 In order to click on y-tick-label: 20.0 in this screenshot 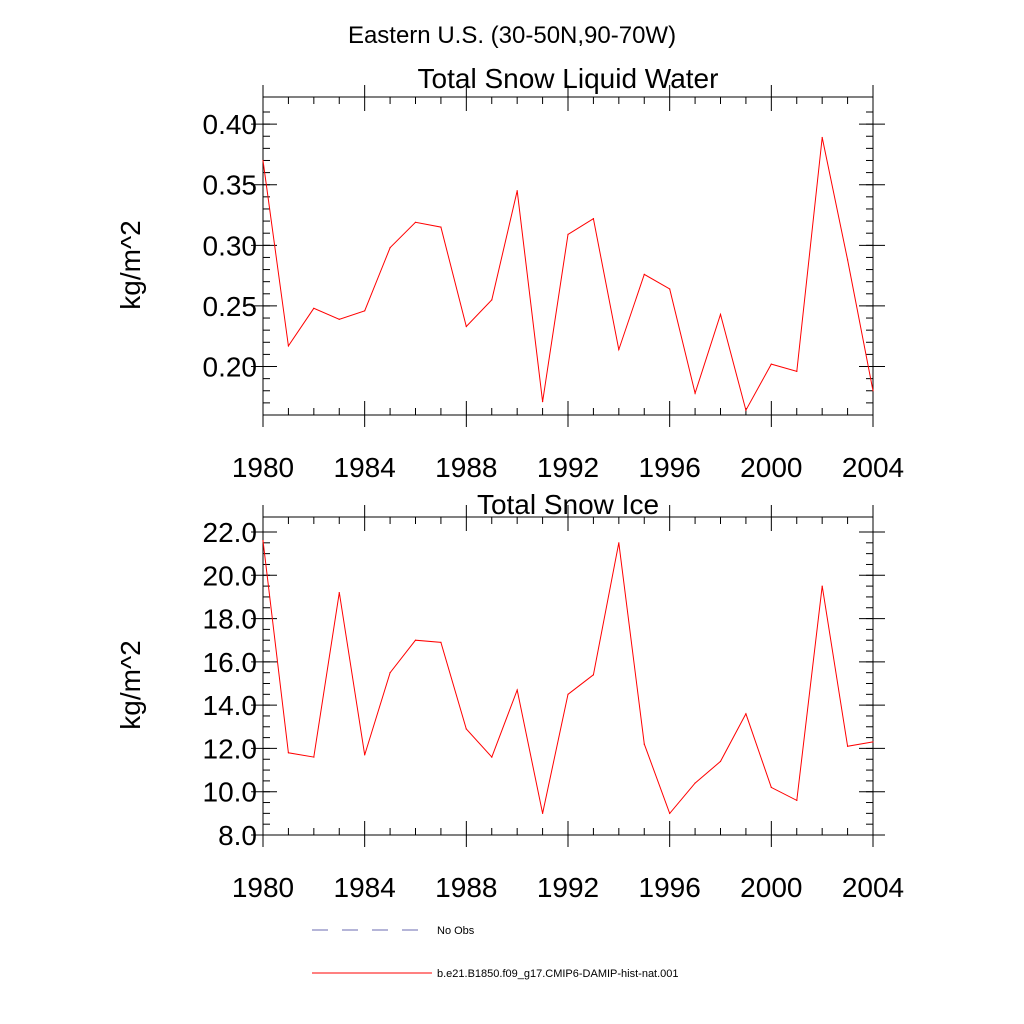, I will do `click(230, 575)`.